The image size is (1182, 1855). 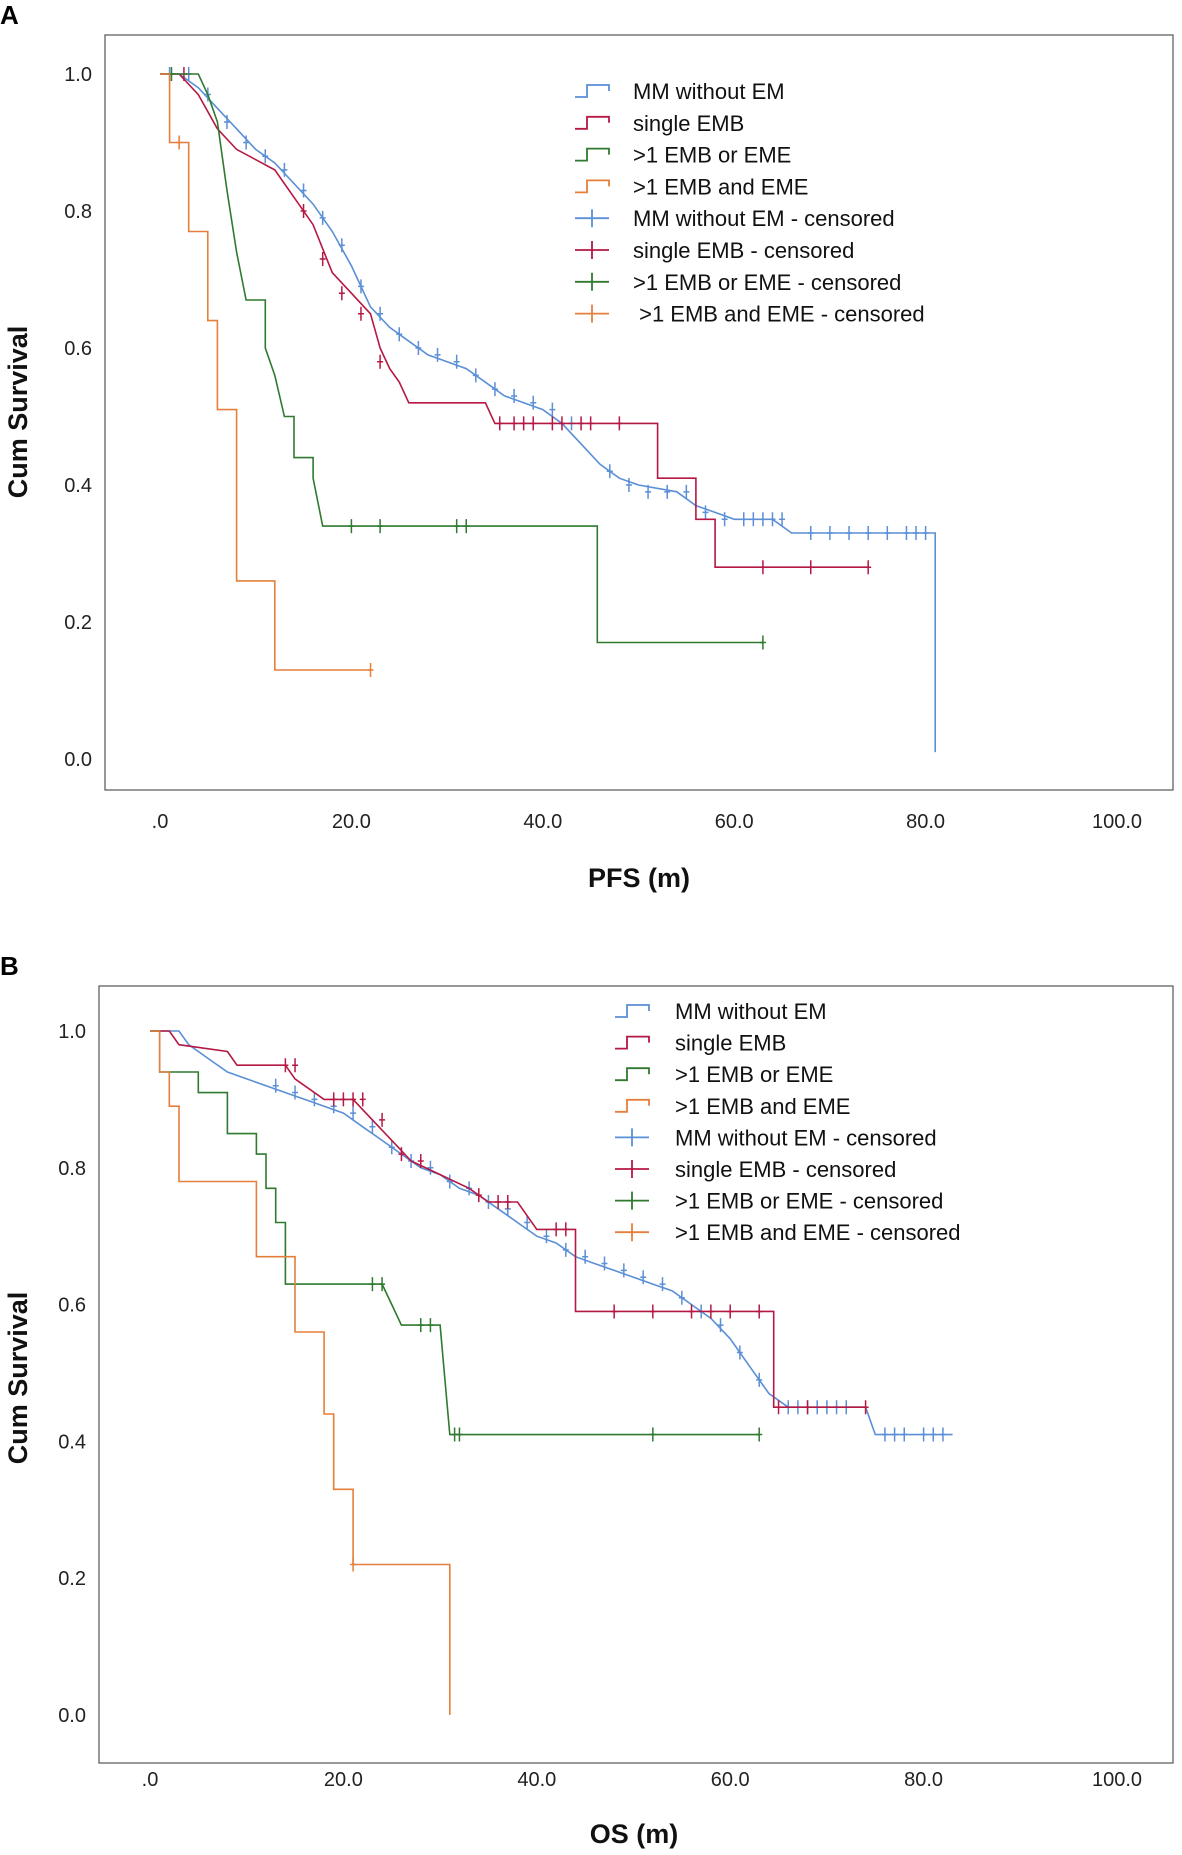 I want to click on panel-a-legend-label: >1 EMB and EME - censored, so click(x=779, y=314).